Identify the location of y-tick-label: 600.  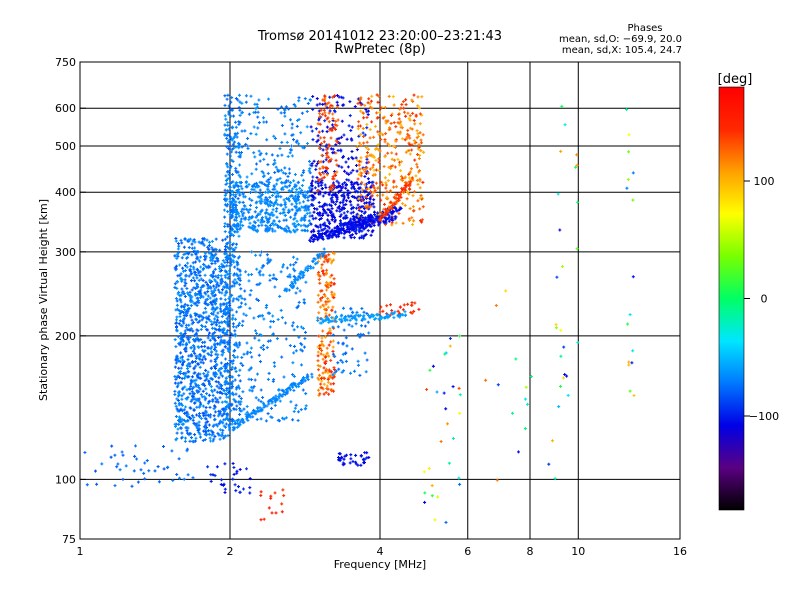
(65, 108).